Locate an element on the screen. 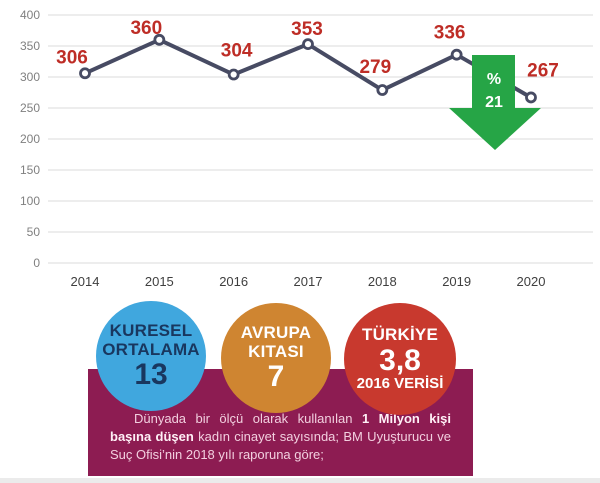 The width and height of the screenshot is (600, 483). footnote-bold-segment: 1 Milyon kişi başına düşen is located at coordinates (280, 427).